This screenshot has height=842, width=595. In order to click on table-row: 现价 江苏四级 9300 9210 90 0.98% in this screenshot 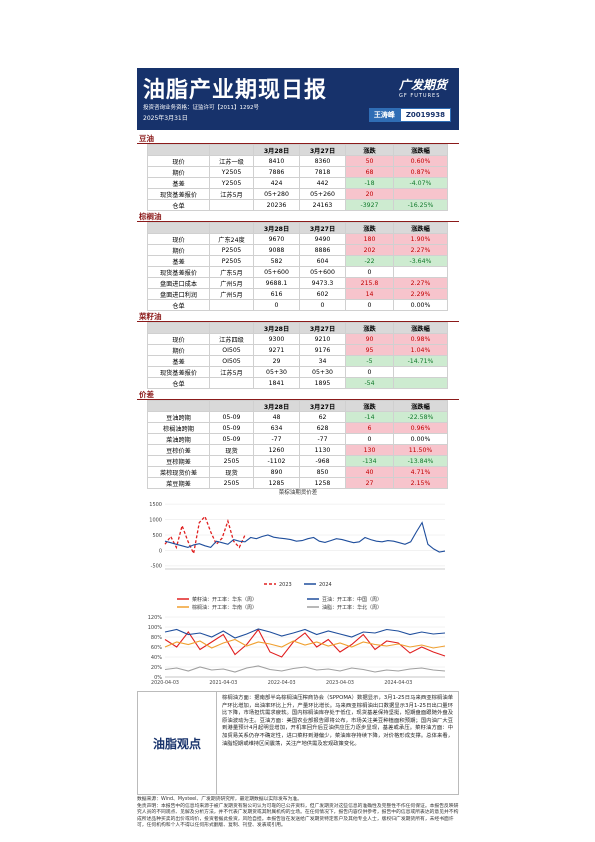, I will do `click(297, 339)`.